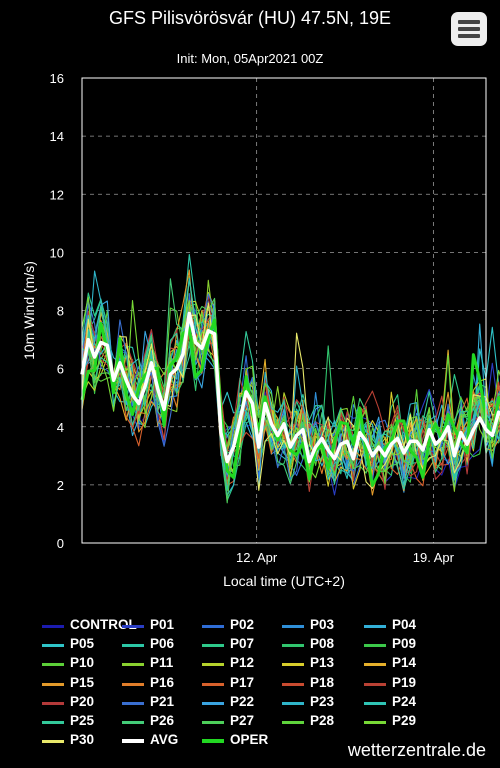 The image size is (500, 768). What do you see at coordinates (82, 644) in the screenshot?
I see `legend-label: P05` at bounding box center [82, 644].